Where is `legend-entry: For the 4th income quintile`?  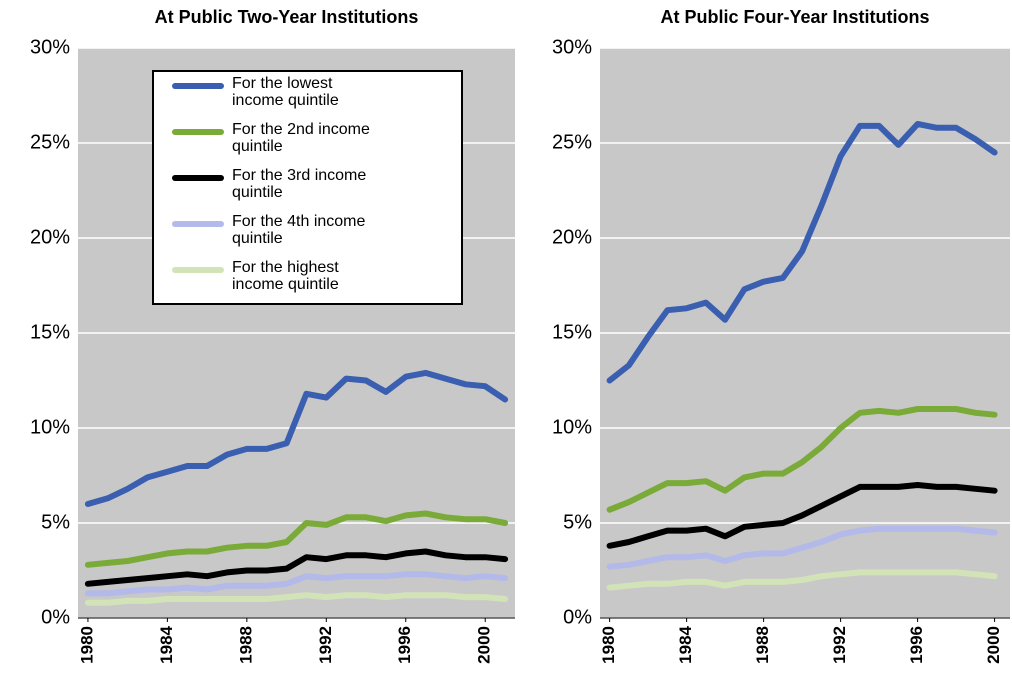
legend-entry: For the 4th income quintile is located at coordinates (307, 233).